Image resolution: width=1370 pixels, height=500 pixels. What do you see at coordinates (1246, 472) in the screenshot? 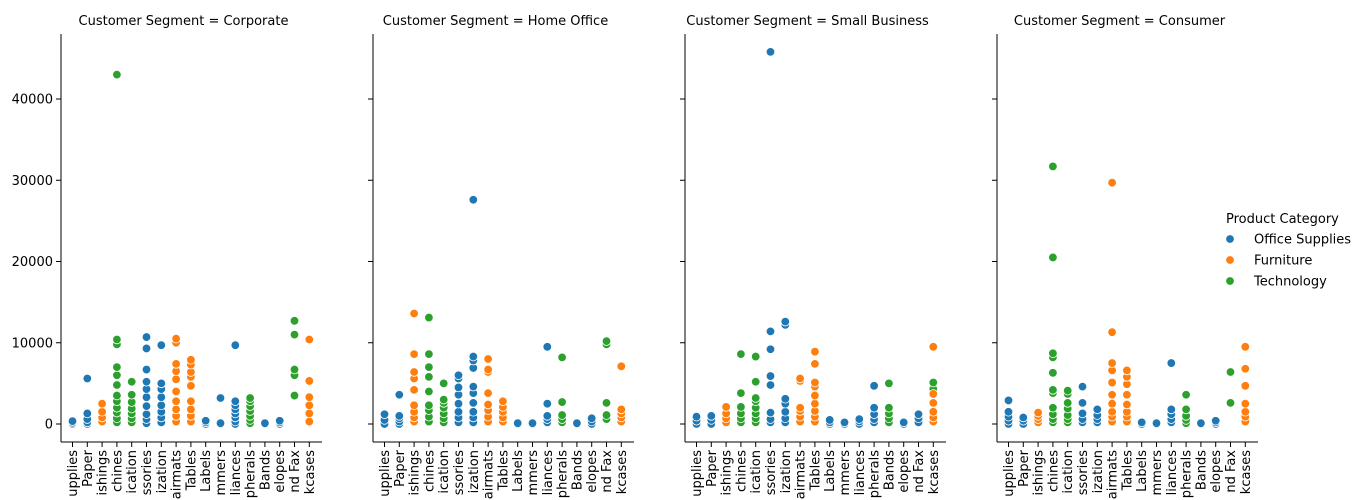
I see `x-tick-label: kcases` at bounding box center [1246, 472].